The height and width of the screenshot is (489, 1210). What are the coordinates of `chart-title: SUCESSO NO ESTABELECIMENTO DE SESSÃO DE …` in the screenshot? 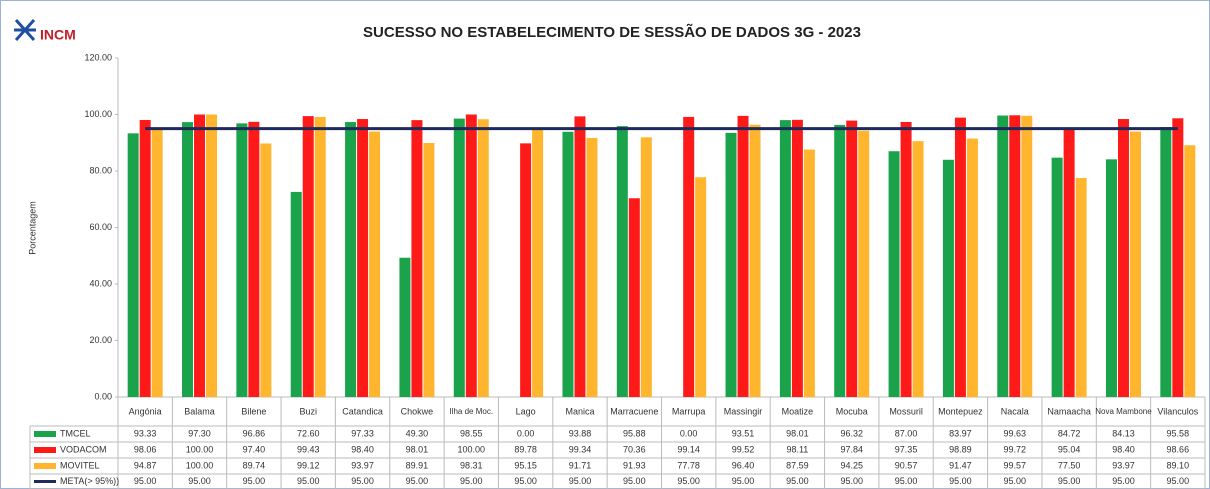 It's located at (612, 32).